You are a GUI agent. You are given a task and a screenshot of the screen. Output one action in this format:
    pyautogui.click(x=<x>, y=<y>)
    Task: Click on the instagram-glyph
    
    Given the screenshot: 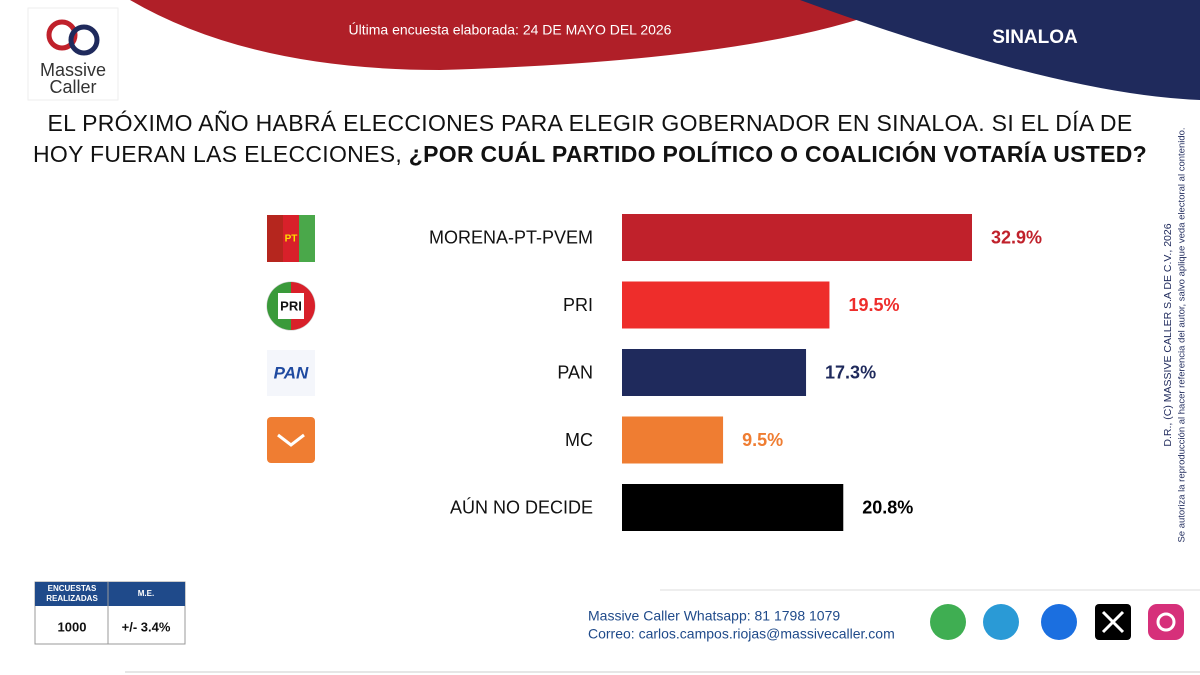 What is the action you would take?
    pyautogui.click(x=1166, y=622)
    